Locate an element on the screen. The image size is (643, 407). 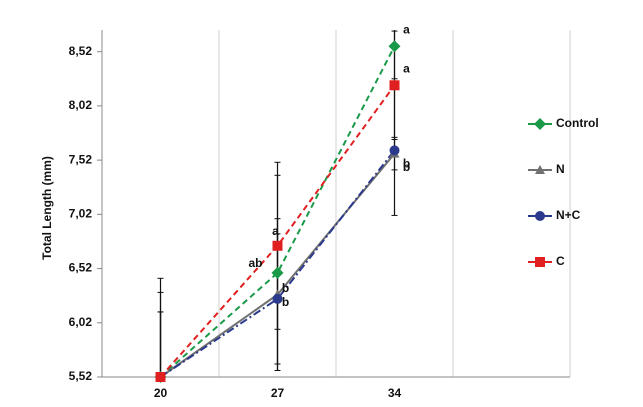
y-tick-label: 8,02 is located at coordinates (81, 105).